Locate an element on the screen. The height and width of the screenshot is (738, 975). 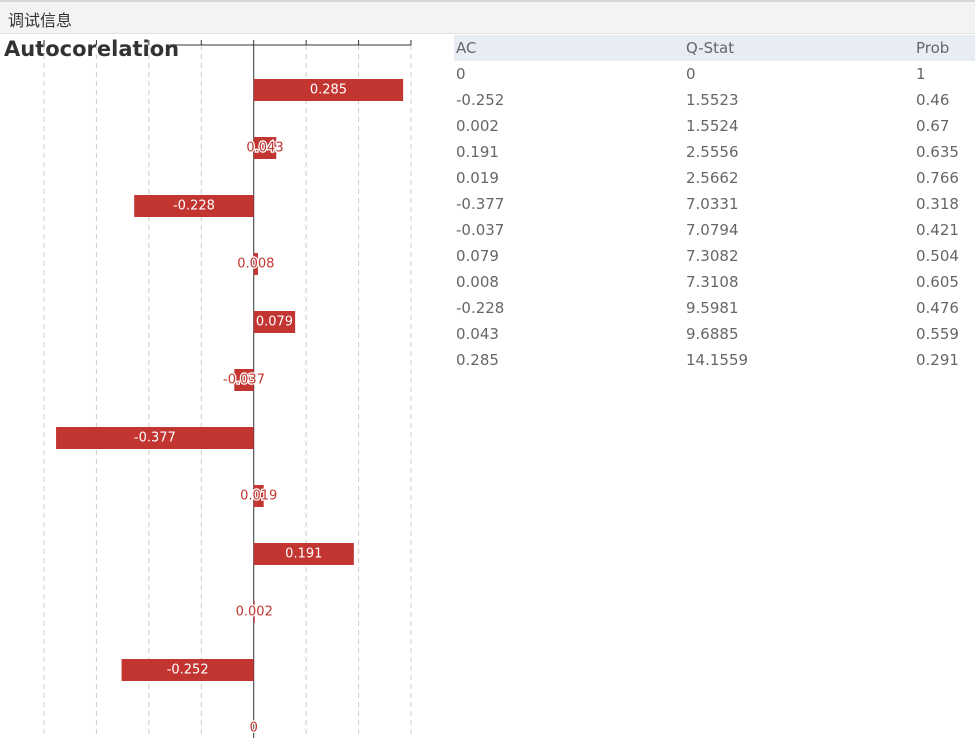
table-row: 0.002 1.5524 0.67 is located at coordinates (714, 126).